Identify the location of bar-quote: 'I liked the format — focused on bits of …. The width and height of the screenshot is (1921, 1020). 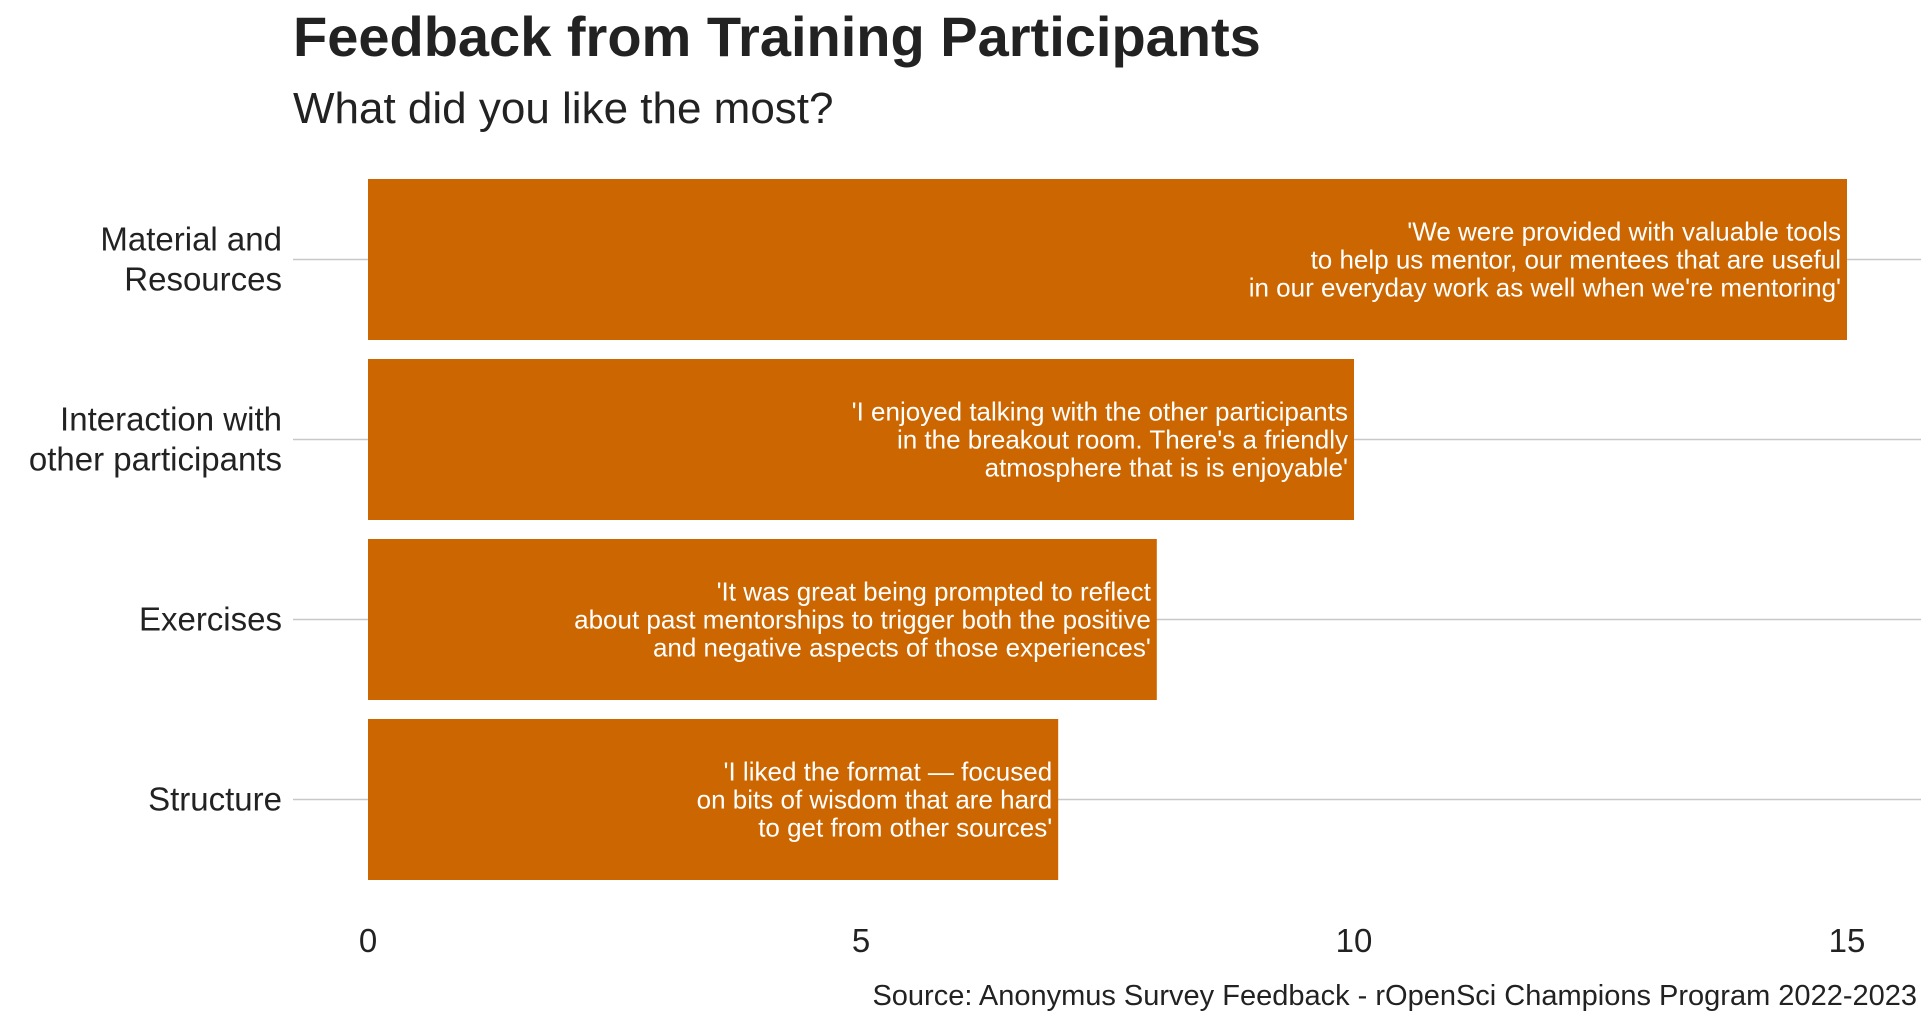
(875, 800).